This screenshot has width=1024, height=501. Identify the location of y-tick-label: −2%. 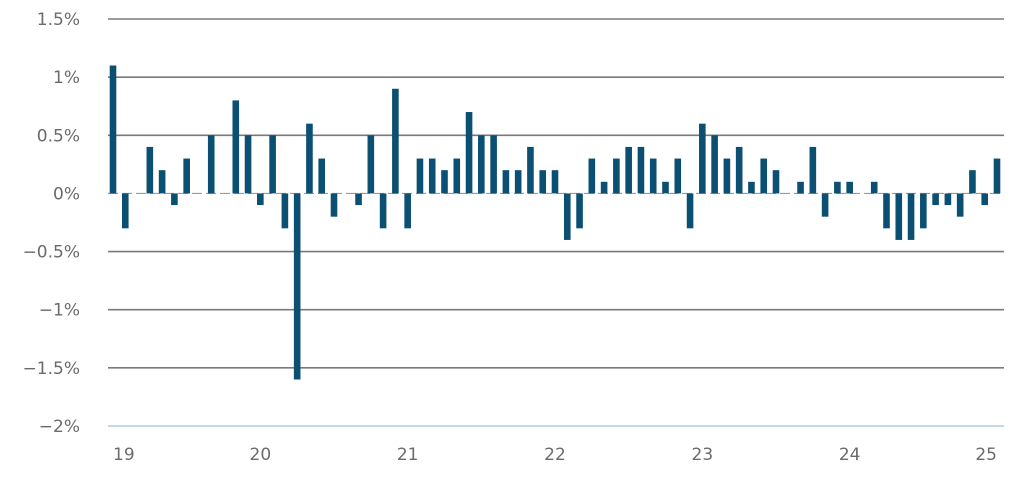
(59, 427).